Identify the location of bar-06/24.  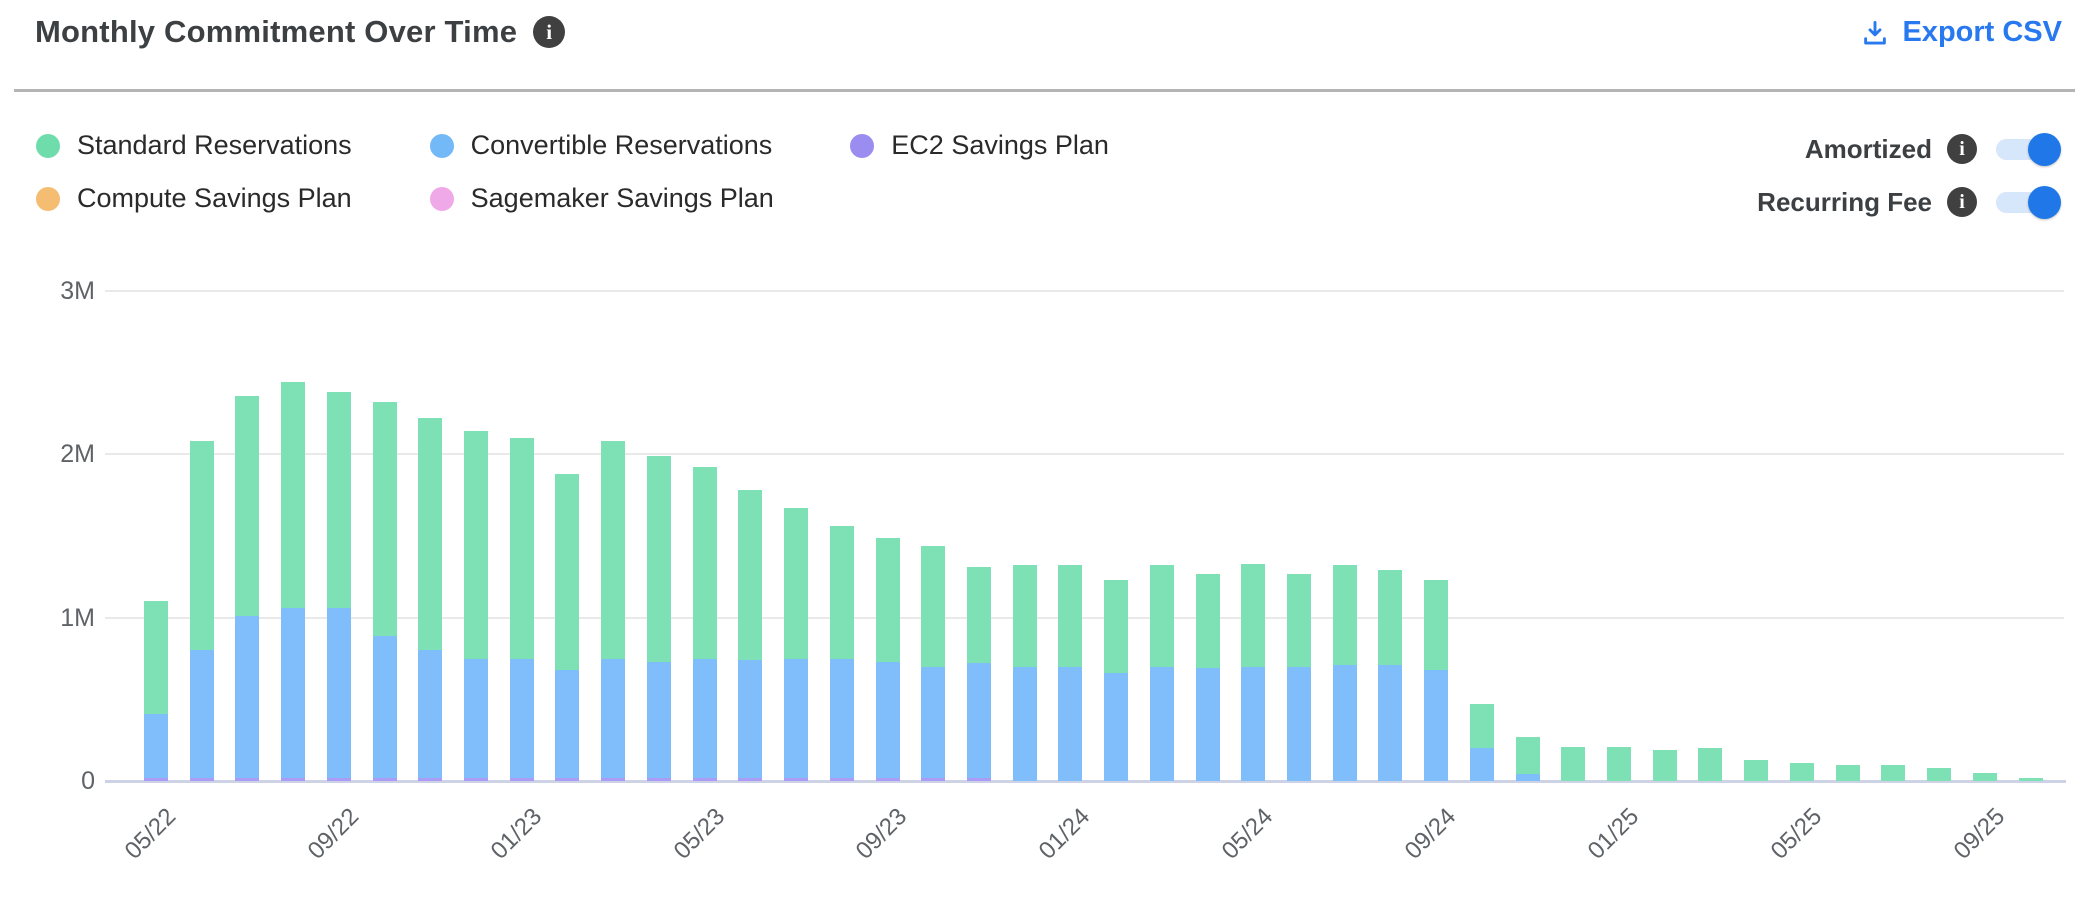
(1299, 677).